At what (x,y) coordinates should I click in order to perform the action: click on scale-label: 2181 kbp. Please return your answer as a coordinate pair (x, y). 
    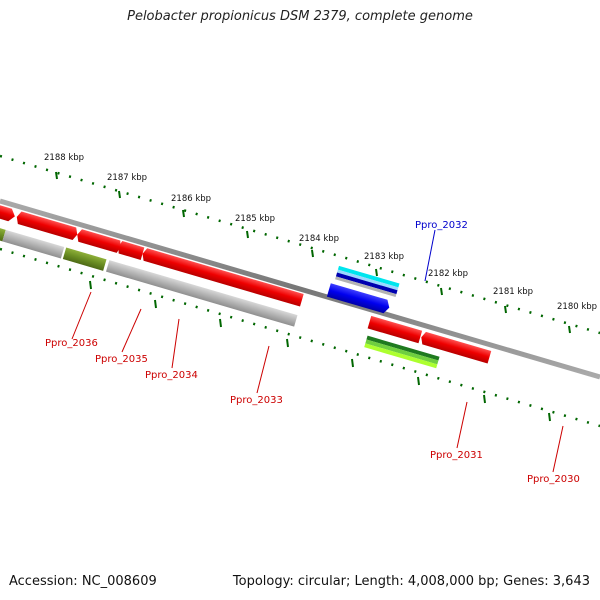
    Looking at the image, I should click on (513, 292).